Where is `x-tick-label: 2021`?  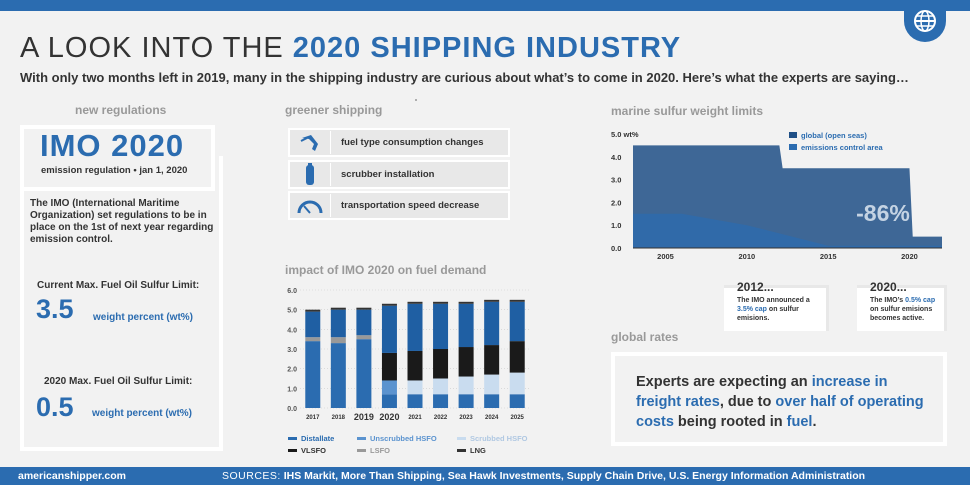 x-tick-label: 2021 is located at coordinates (415, 418).